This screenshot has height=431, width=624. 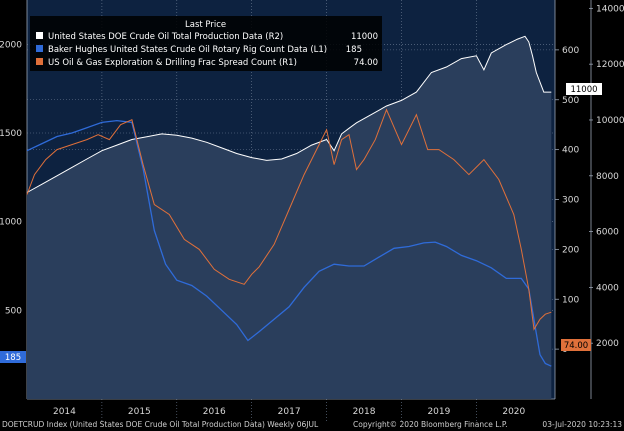 What do you see at coordinates (582, 424) in the screenshot?
I see `footer-right: 03-Jul-2020 10:23:13` at bounding box center [582, 424].